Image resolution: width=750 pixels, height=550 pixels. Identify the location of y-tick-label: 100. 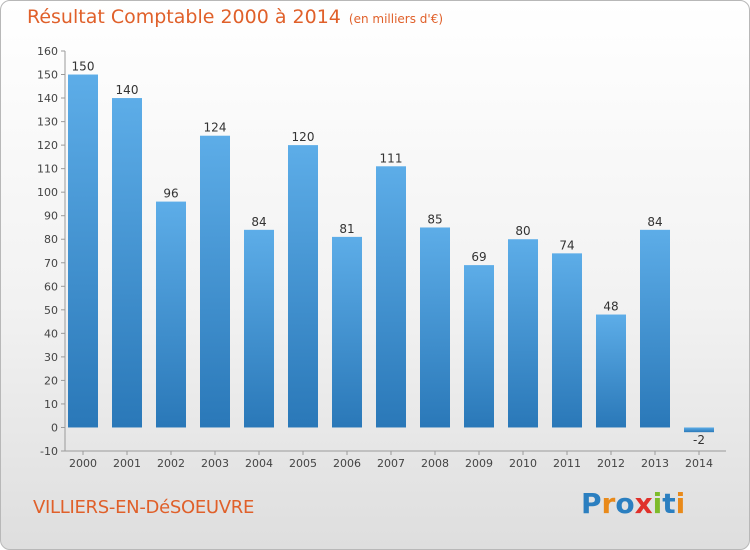
(47, 192).